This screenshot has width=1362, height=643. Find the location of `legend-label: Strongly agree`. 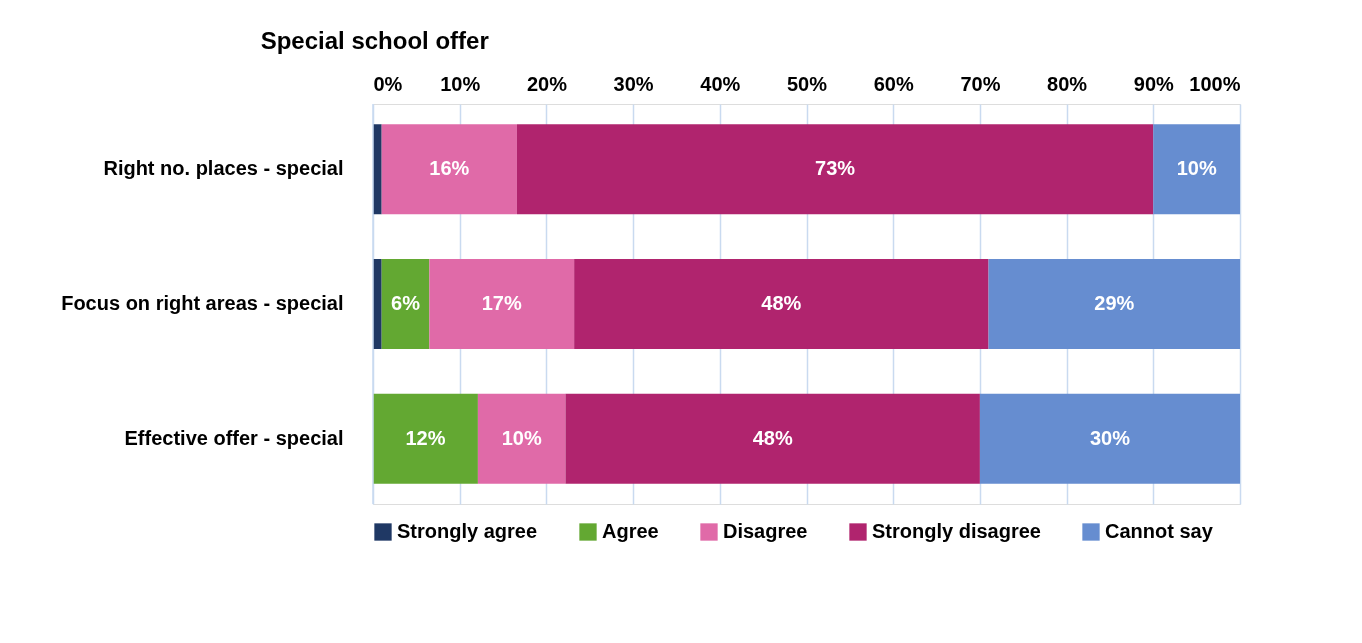

legend-label: Strongly agree is located at coordinates (467, 531).